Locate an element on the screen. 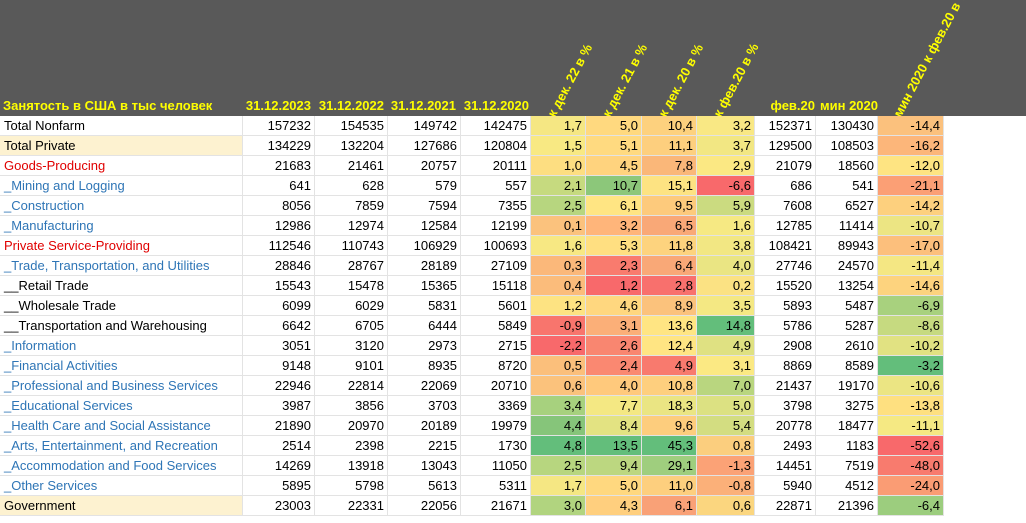 The width and height of the screenshot is (1026, 523). pct-min2020-vs-feb20: -52,6 is located at coordinates (911, 445).